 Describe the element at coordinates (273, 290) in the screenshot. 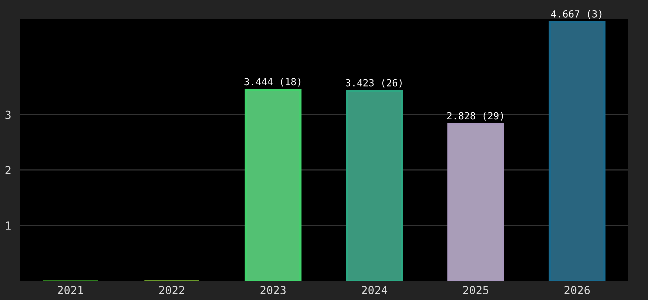

I see `x-tick-label: 2023` at that location.